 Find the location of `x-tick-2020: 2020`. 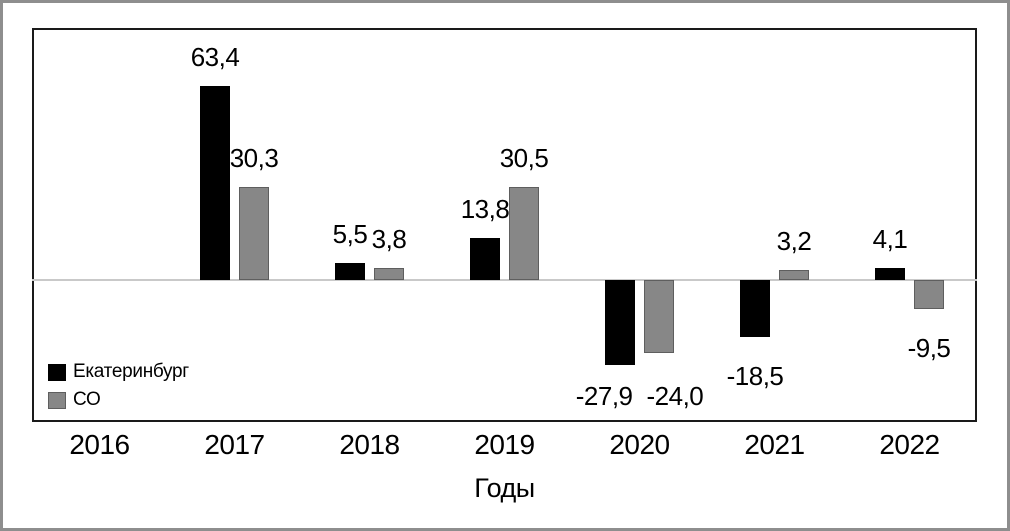

x-tick-2020: 2020 is located at coordinates (639, 444).